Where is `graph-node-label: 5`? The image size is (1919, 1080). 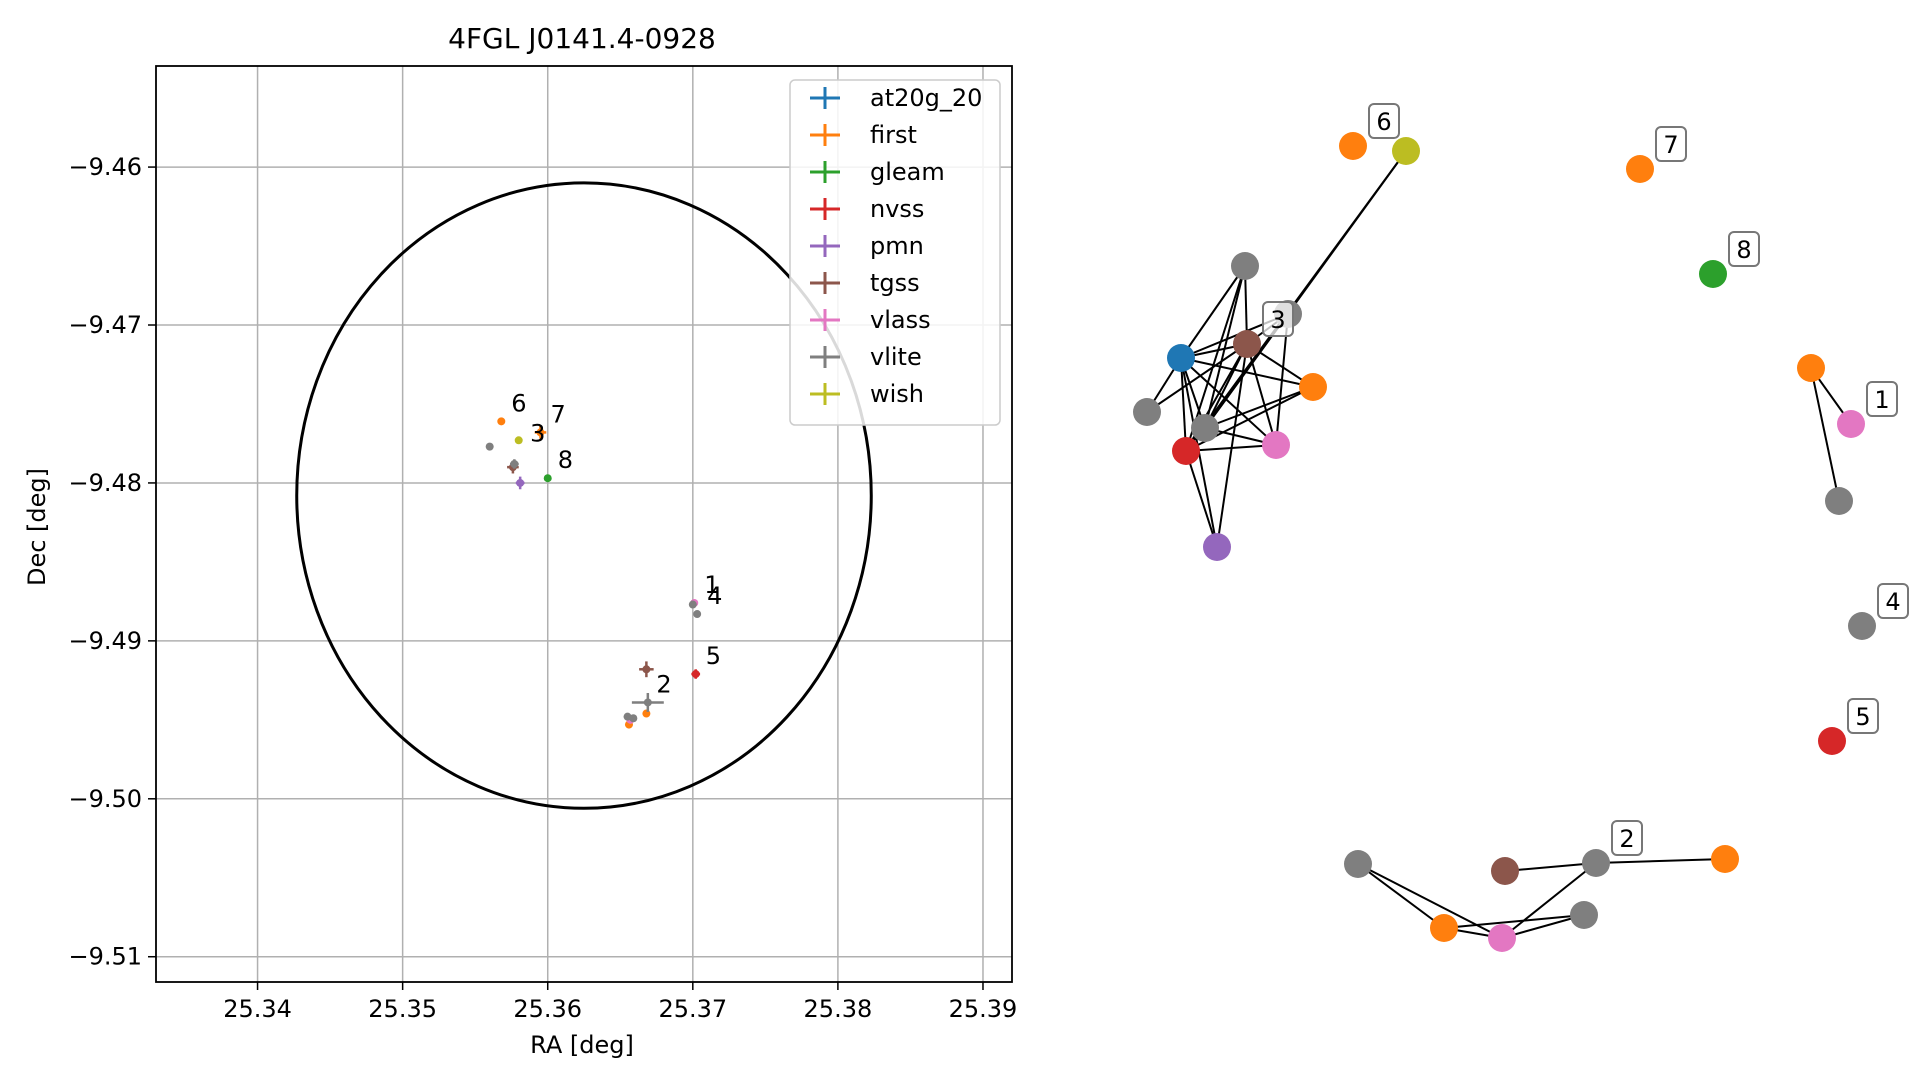
graph-node-label: 5 is located at coordinates (1863, 716).